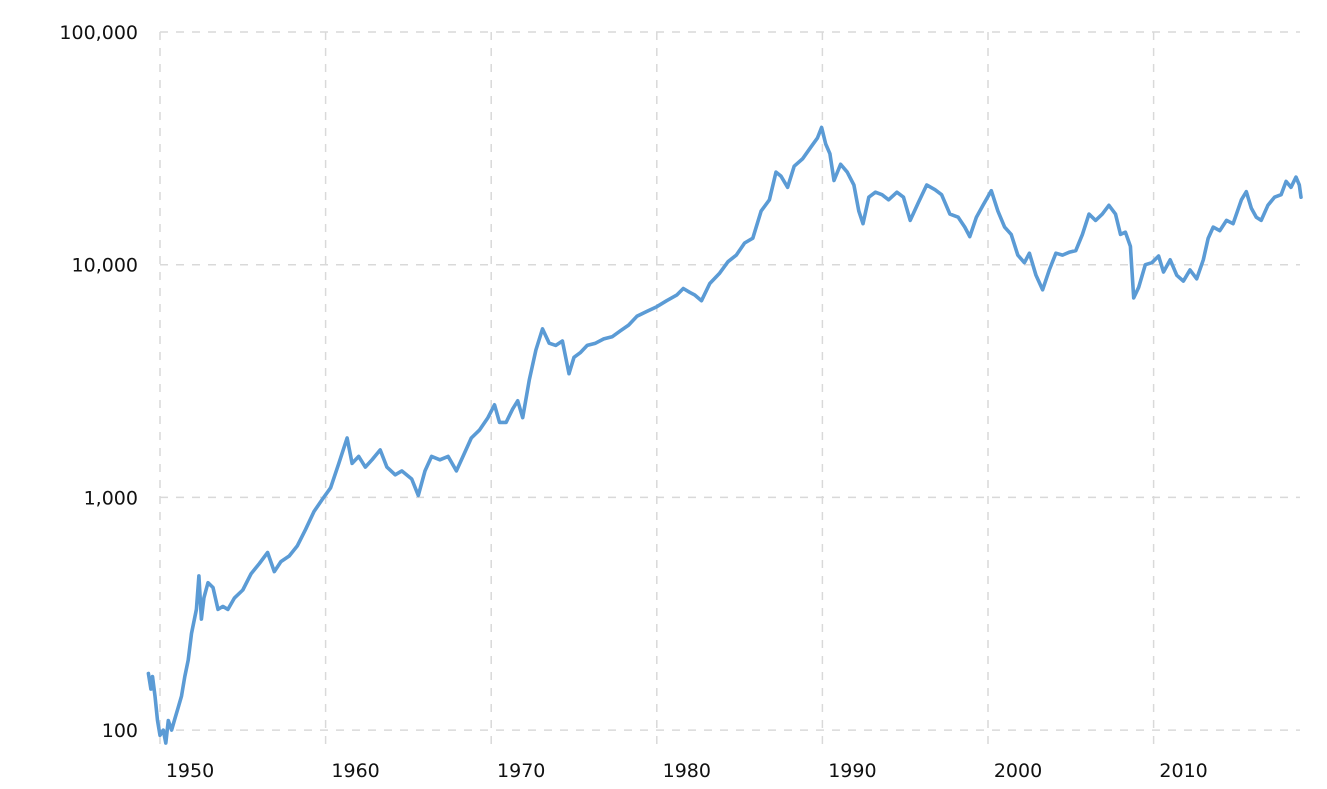 The image size is (1327, 789). What do you see at coordinates (120, 731) in the screenshot?
I see `y-tick-label: 100` at bounding box center [120, 731].